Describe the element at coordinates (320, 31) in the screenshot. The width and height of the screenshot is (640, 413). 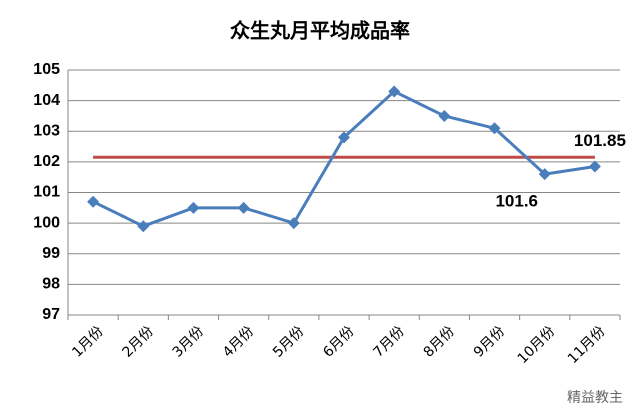
I see `chart-title: 众生丸月平均成品率` at that location.